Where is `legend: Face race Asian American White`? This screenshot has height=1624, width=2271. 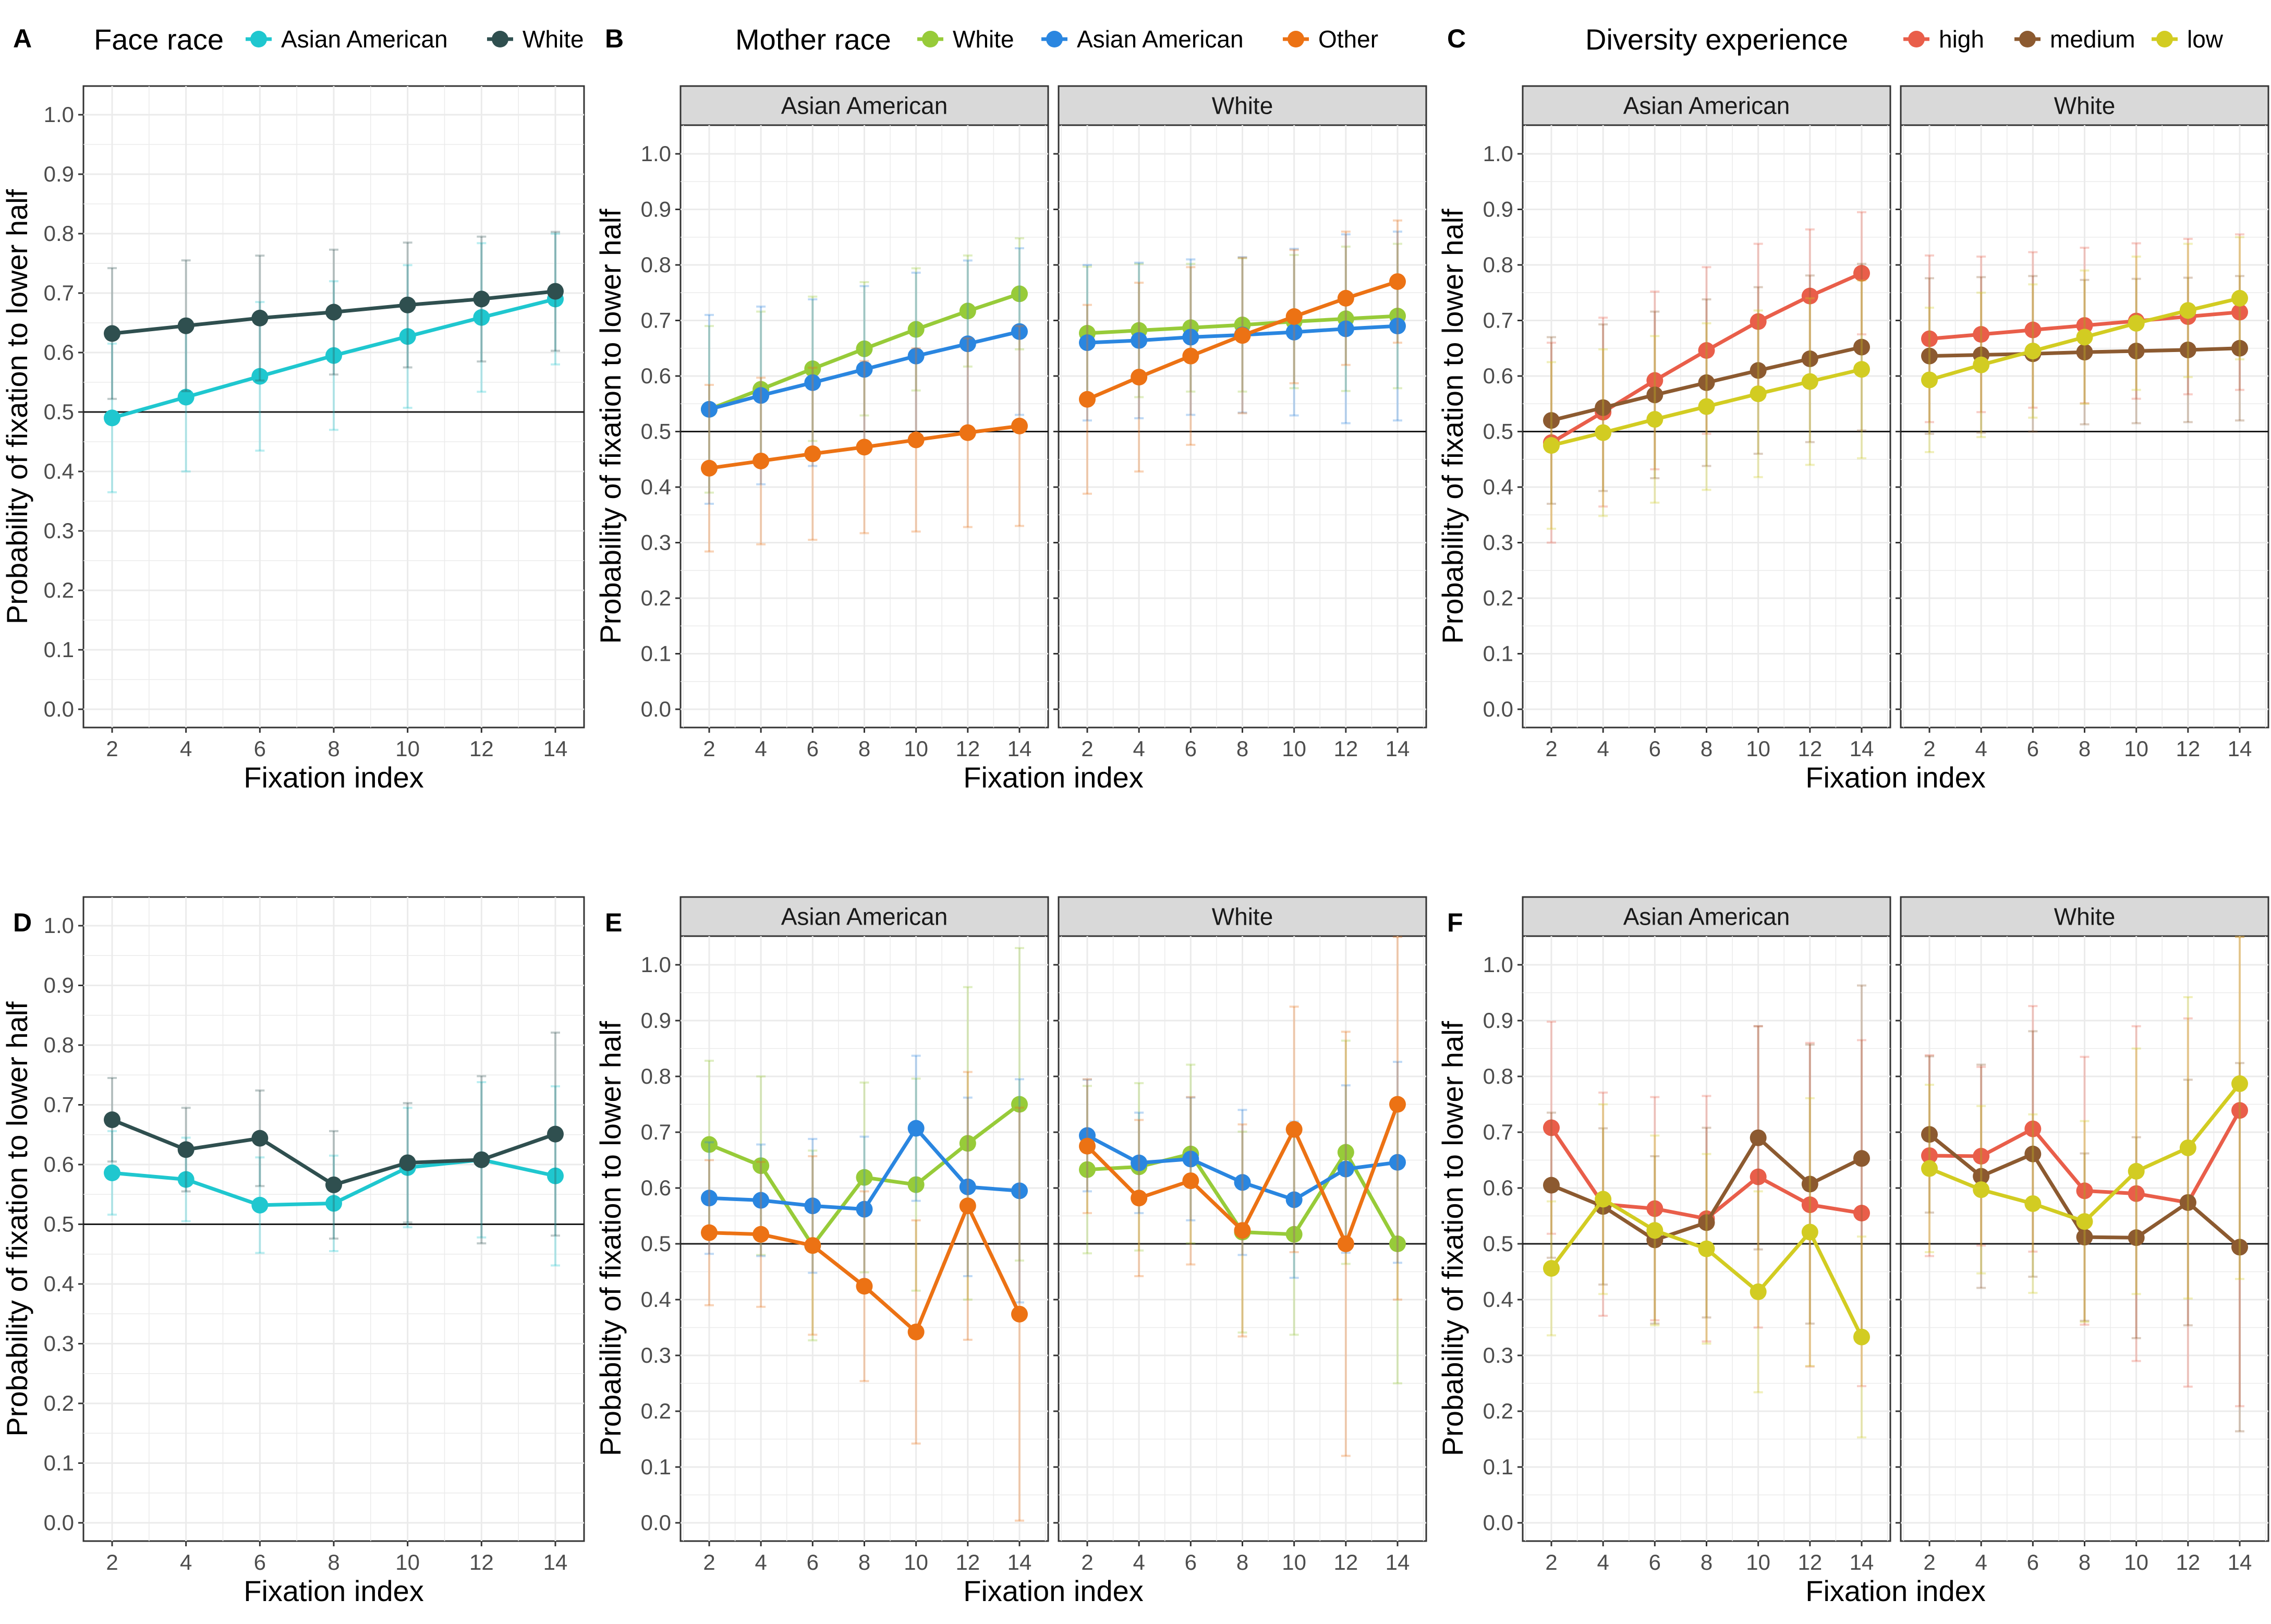 legend: Face race Asian American White is located at coordinates (339, 40).